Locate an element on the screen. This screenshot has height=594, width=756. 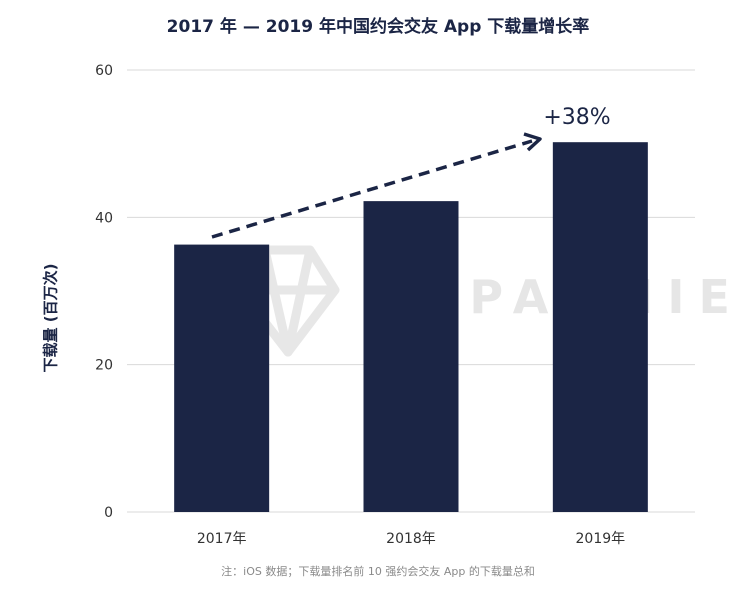
y-tick-label: 60 is located at coordinates (104, 71).